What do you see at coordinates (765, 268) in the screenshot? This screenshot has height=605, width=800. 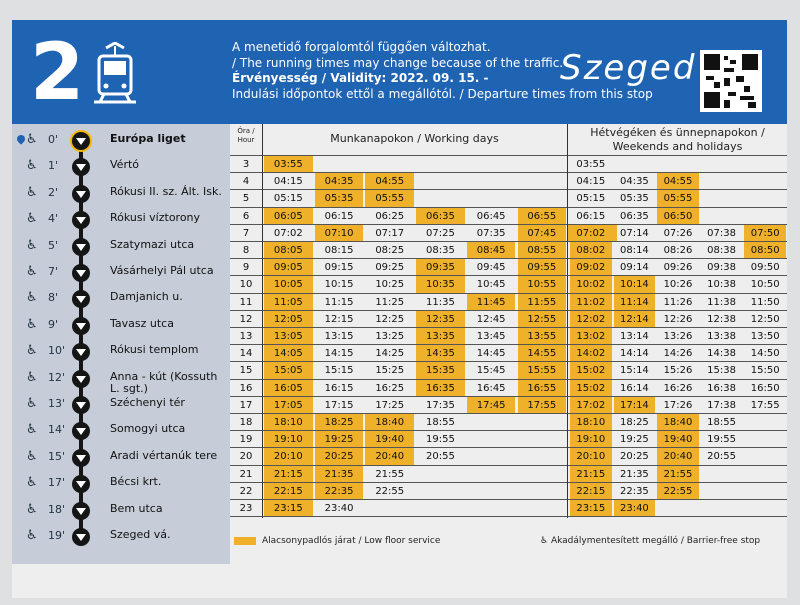 I see `departure-time: 09:50` at bounding box center [765, 268].